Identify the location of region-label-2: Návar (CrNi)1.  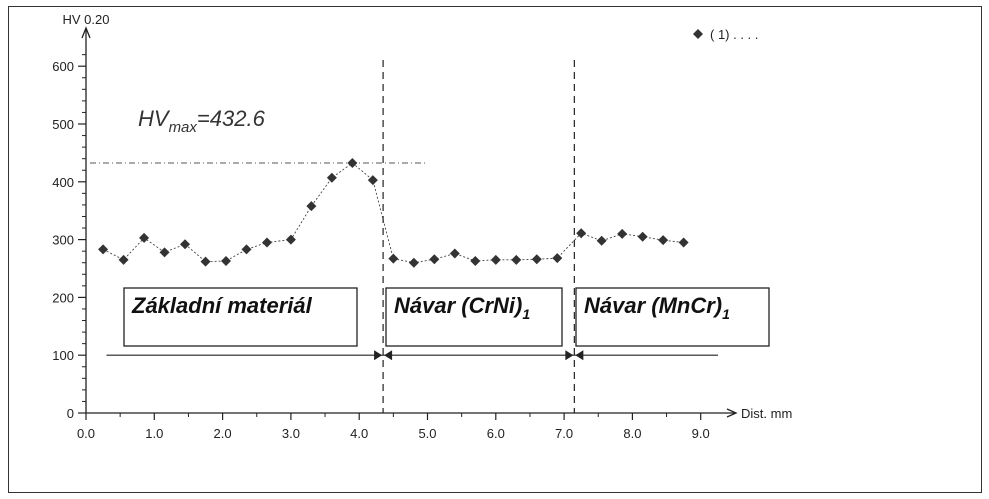
(462, 307).